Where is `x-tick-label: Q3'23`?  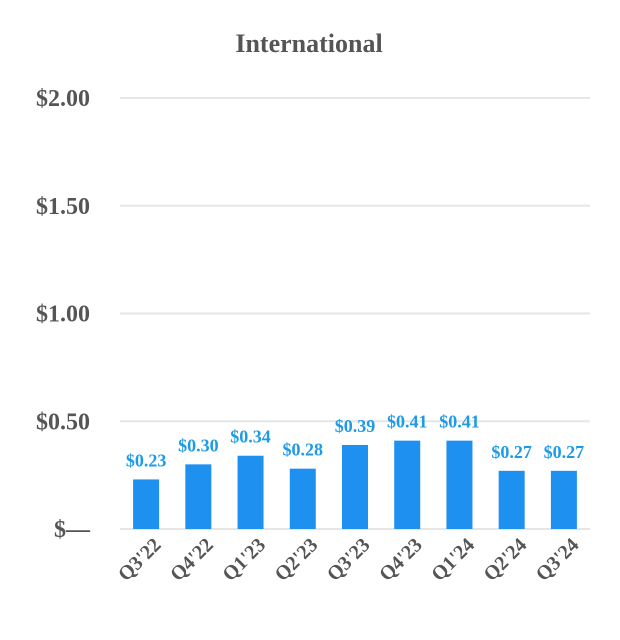
x-tick-label: Q3'23 is located at coordinates (349, 560).